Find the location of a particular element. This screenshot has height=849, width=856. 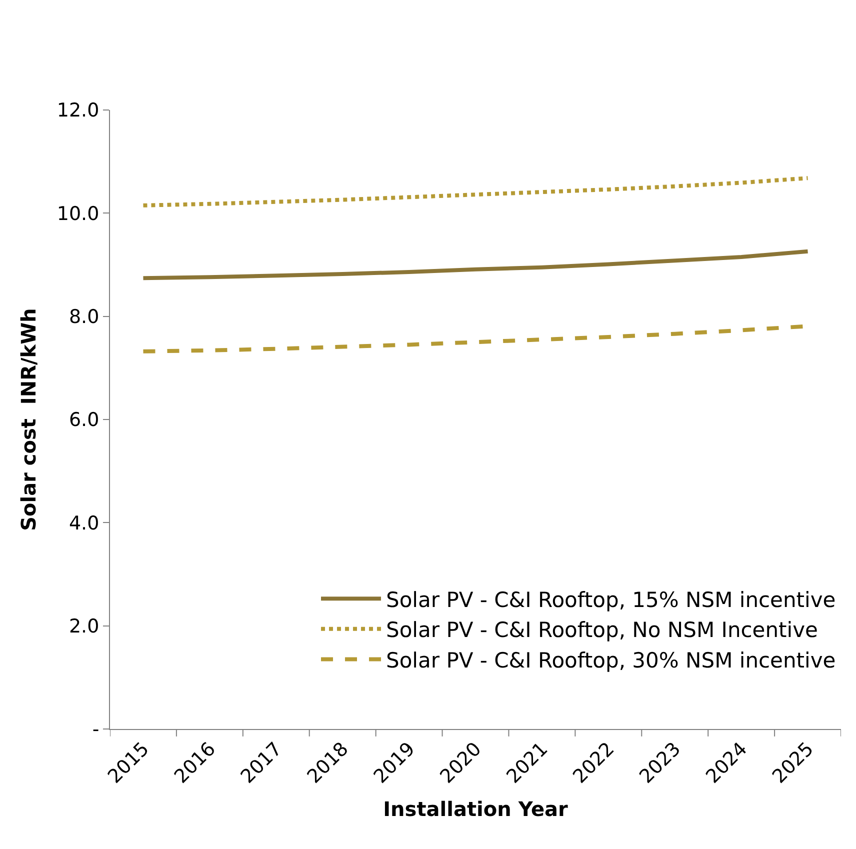

y-axis-title: Solar cost INR/kWh is located at coordinates (28, 419).